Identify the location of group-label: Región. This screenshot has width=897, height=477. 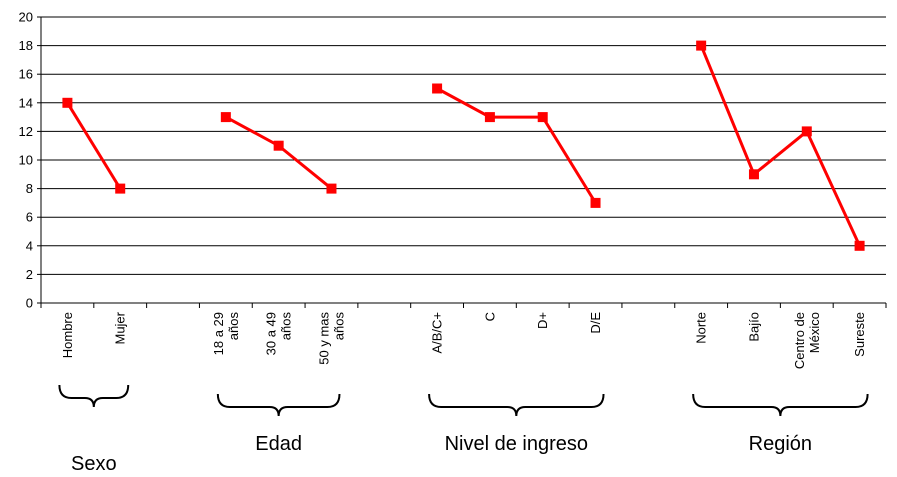
(780, 444).